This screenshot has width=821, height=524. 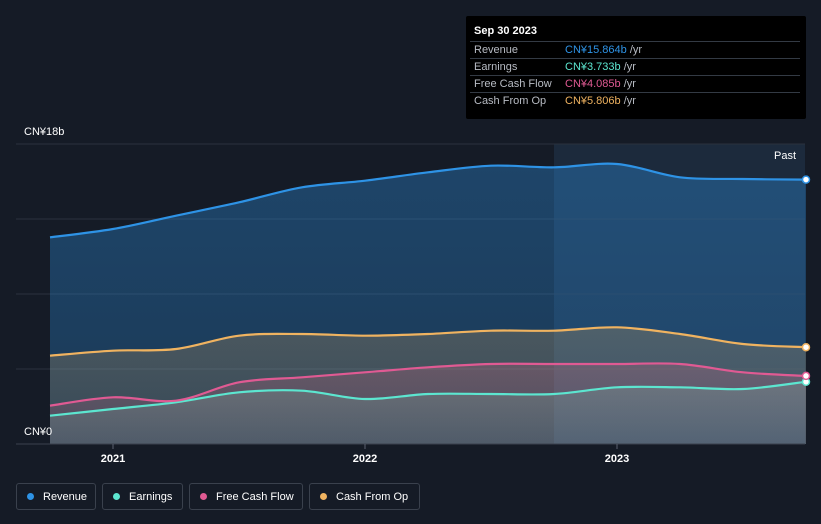 What do you see at coordinates (38, 432) in the screenshot?
I see `y-axis-min-label: CN¥0` at bounding box center [38, 432].